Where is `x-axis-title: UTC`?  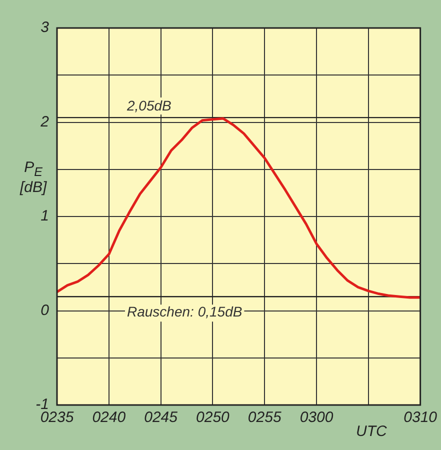 x-axis-title: UTC is located at coordinates (371, 431).